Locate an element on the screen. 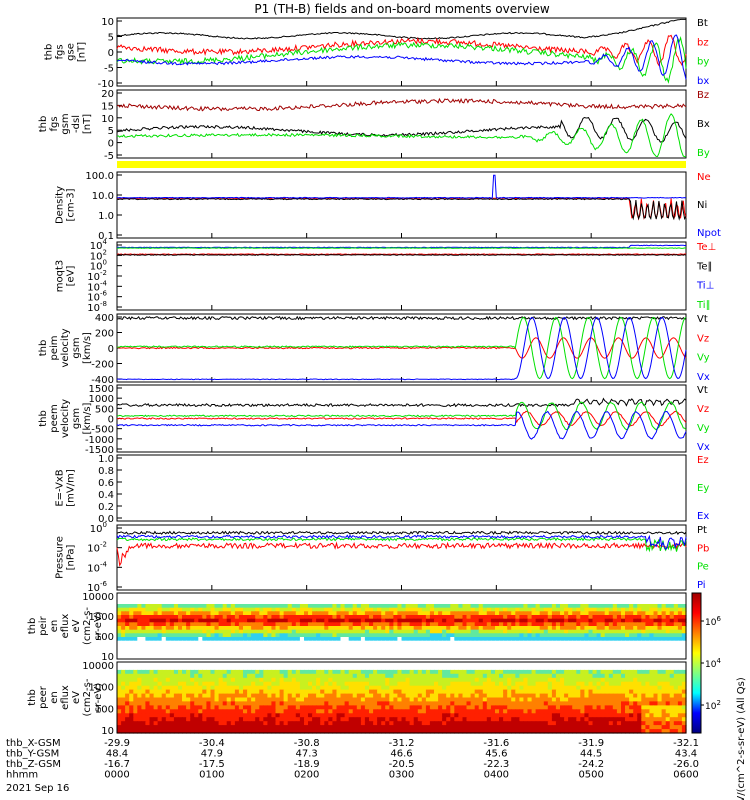 This screenshot has width=750, height=800. y-tick-exponent: -6 is located at coordinates (104, 584).